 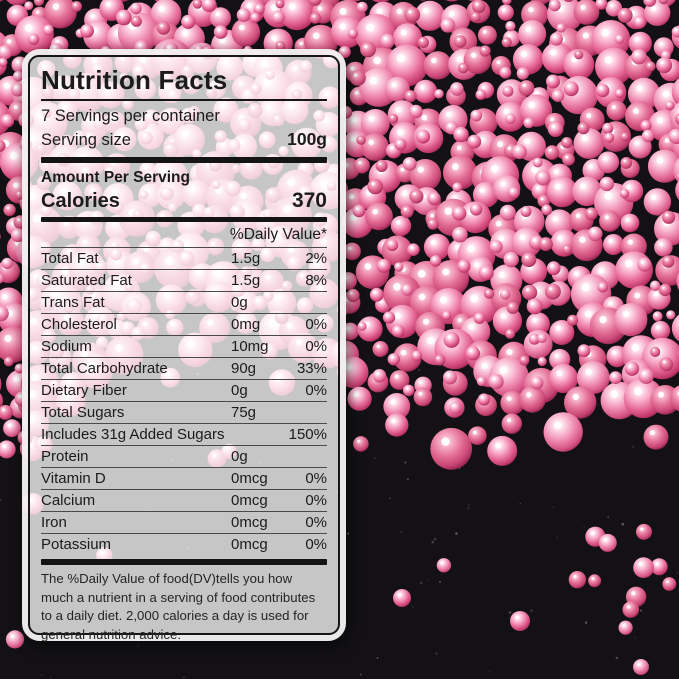 I want to click on serving-size-label: Serving size, so click(x=86, y=140).